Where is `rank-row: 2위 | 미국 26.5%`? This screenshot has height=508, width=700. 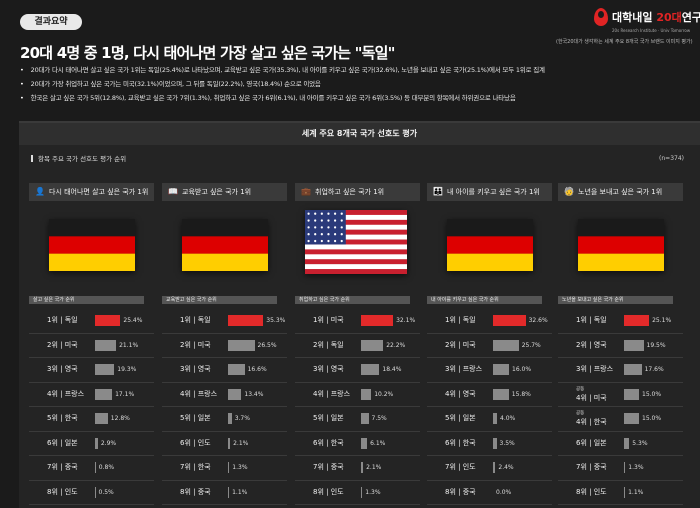 rank-row: 2위 | 미국 26.5% is located at coordinates (224, 346).